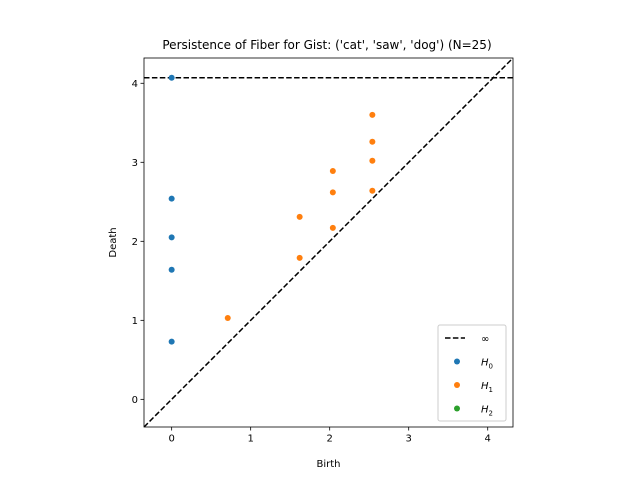 The image size is (640, 480). What do you see at coordinates (457, 361) in the screenshot?
I see `legend-marker-h0` at bounding box center [457, 361].